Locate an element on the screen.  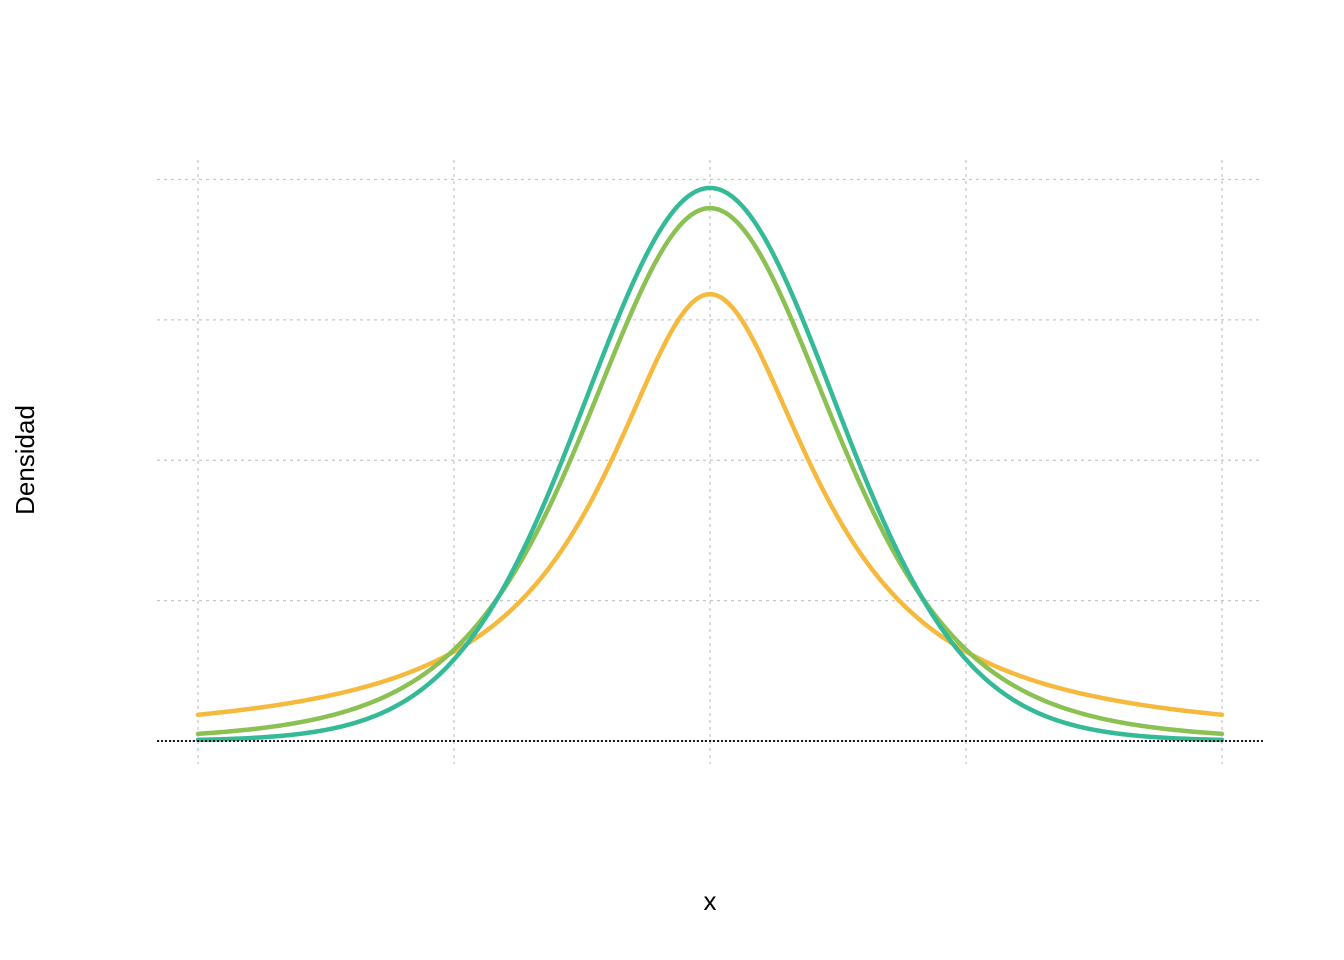
x-axis-label: x is located at coordinates (710, 901).